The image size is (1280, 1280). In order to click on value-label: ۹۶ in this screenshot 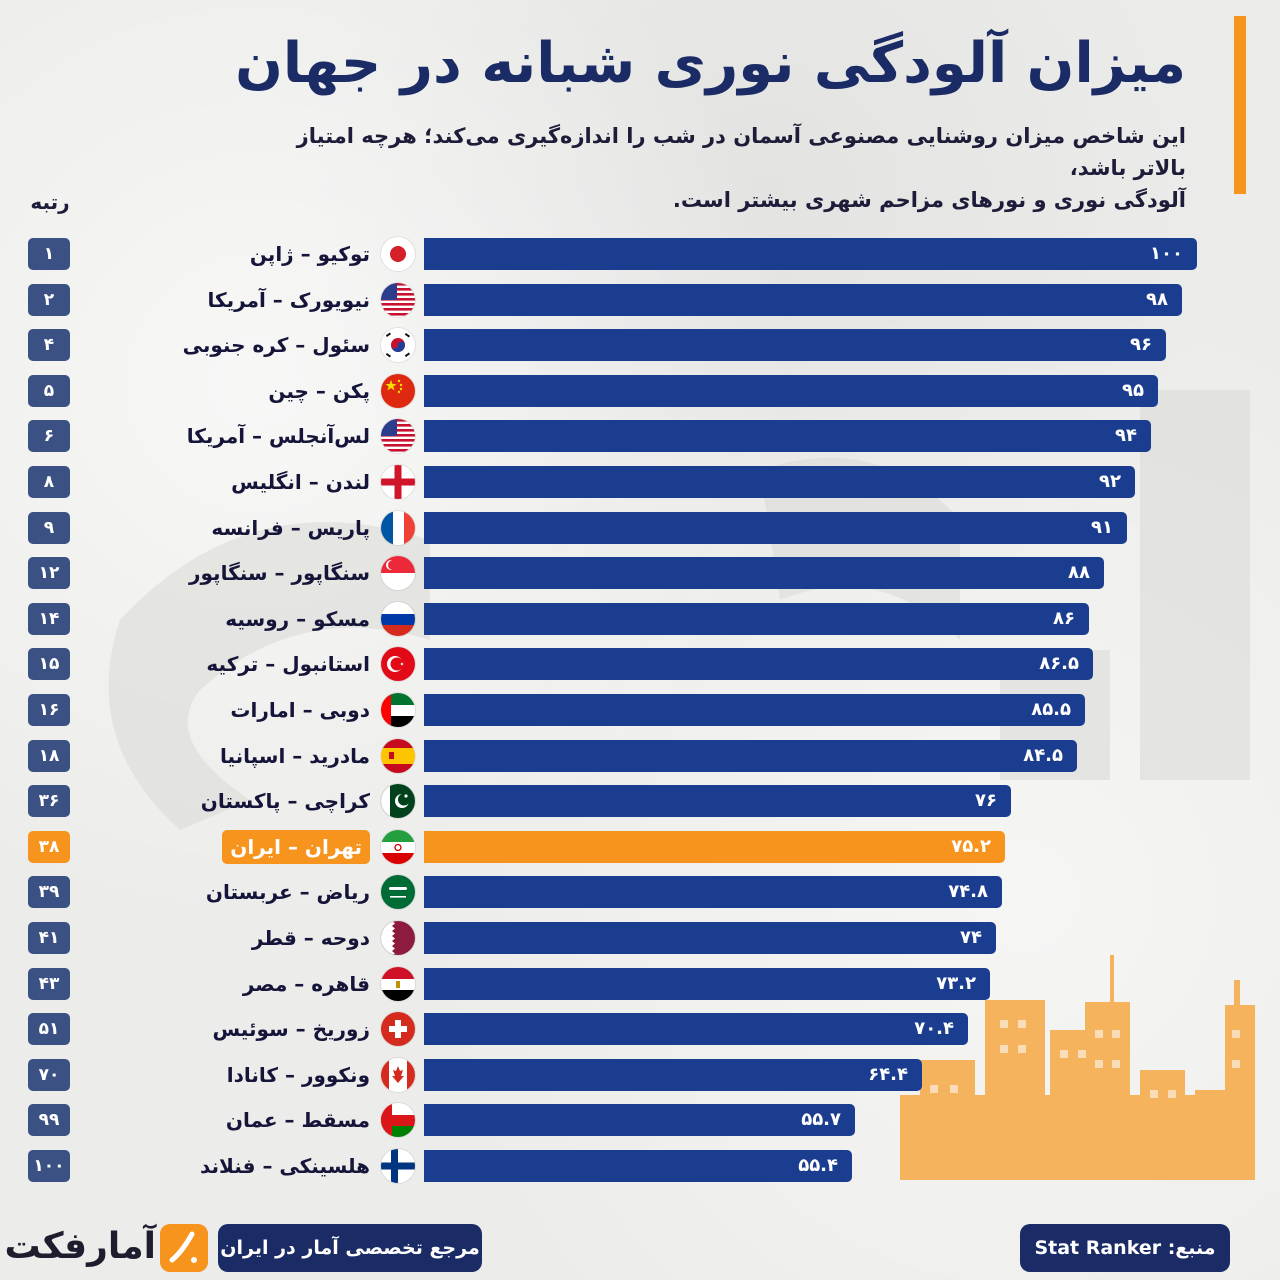, I will do `click(1141, 345)`.